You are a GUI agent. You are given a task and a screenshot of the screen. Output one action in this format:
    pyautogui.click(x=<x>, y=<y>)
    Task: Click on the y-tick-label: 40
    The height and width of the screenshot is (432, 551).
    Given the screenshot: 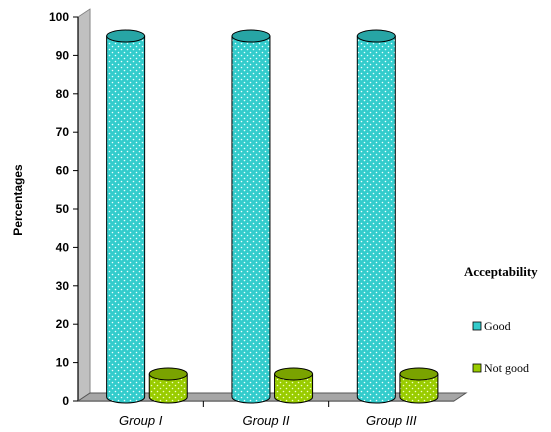 What is the action you would take?
    pyautogui.click(x=63, y=247)
    